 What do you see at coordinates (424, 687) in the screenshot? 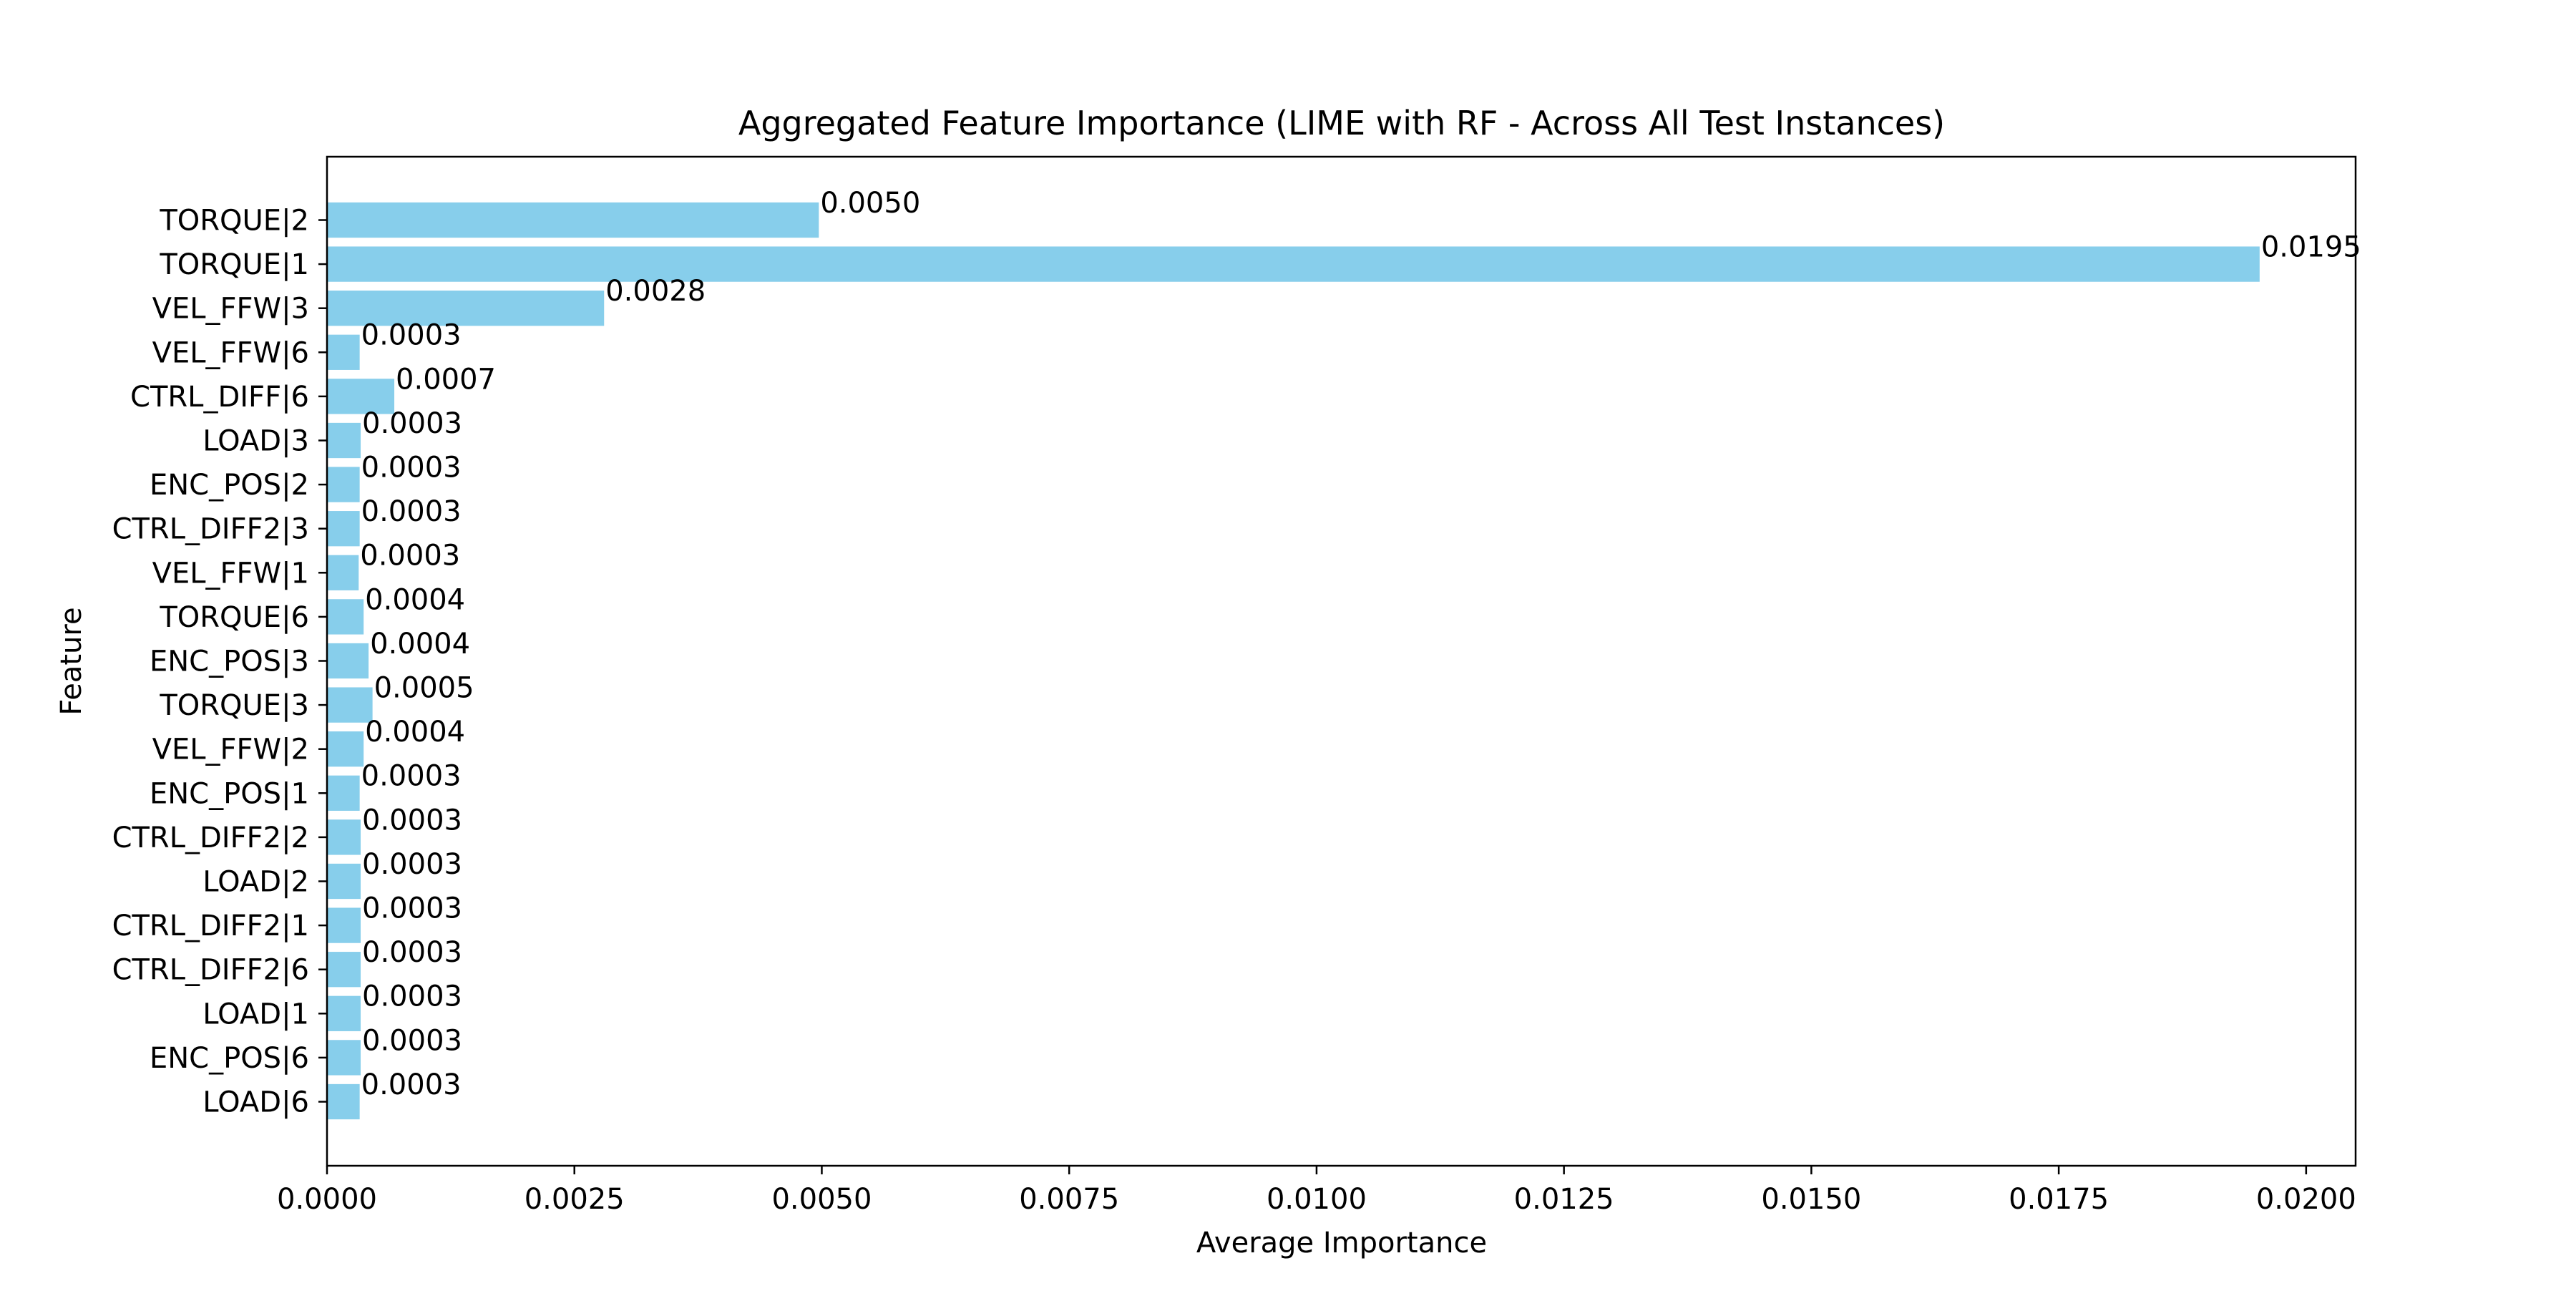
I see `value-label-TORQUE|3: 0.0005` at bounding box center [424, 687].